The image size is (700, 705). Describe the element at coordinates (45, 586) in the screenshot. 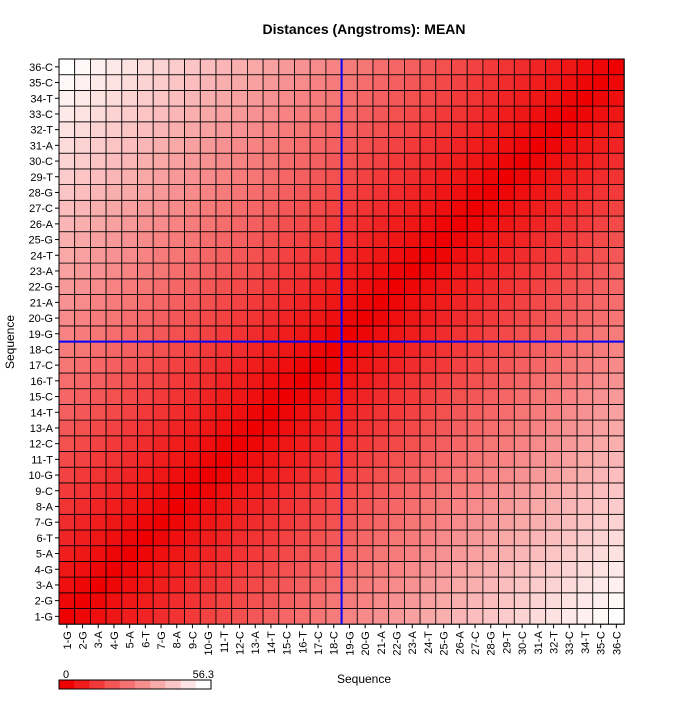

I see `y-tick-label: 3-A` at that location.